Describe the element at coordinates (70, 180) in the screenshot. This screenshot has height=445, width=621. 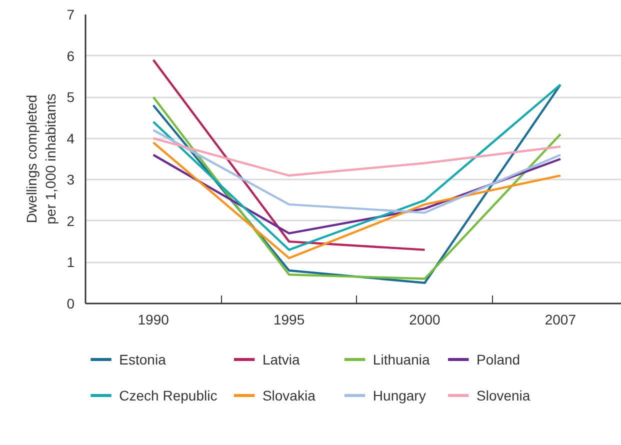
I see `y-tick-label: 3` at that location.